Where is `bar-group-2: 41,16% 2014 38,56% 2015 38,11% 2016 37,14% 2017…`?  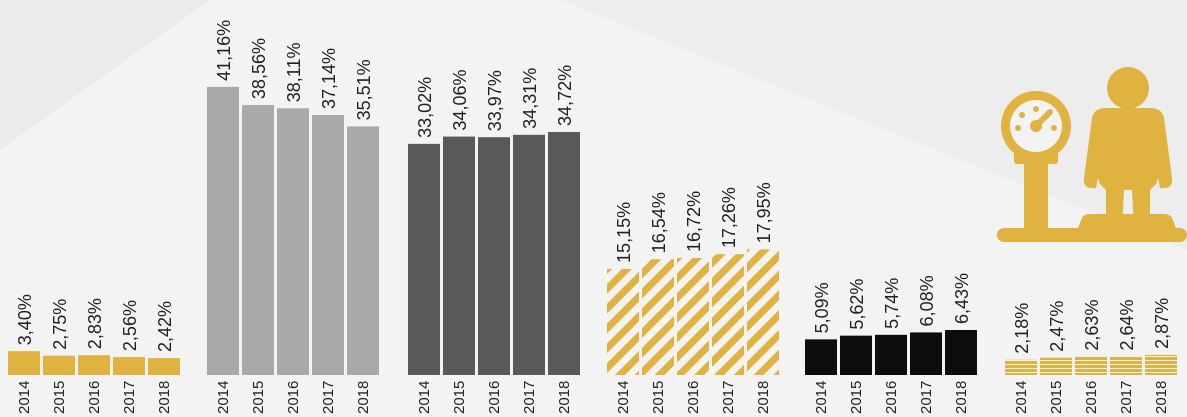
bar-group-2: 41,16% 2014 38,56% 2015 38,11% 2016 37,14% 2017… is located at coordinates (293, 217).